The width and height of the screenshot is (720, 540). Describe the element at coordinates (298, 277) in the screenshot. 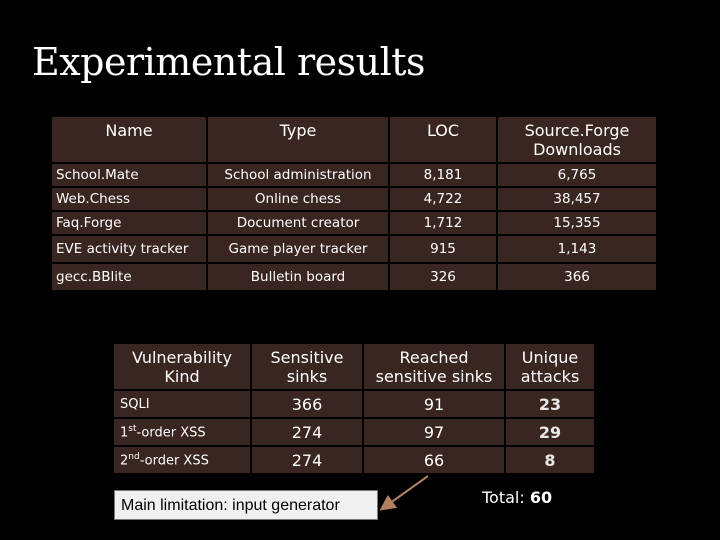

I see `cell-type: Bulletin board` at that location.